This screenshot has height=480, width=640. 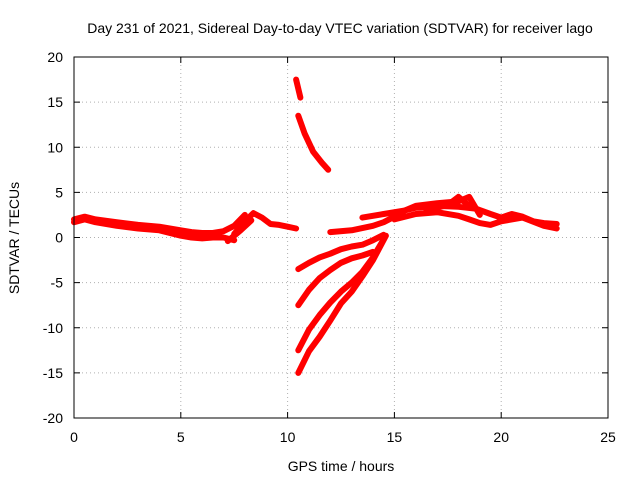 I want to click on y-tick-label: 10, so click(x=55, y=147).